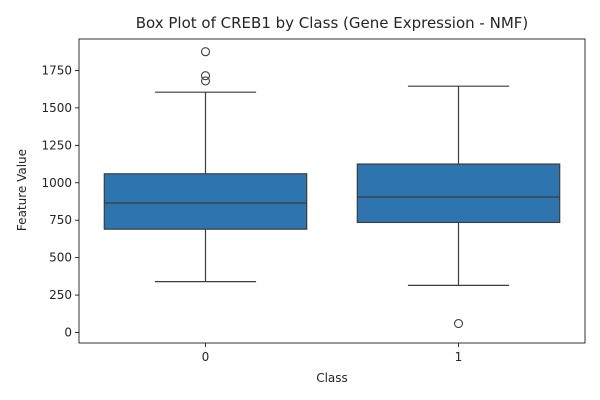 This screenshot has height=400, width=600. I want to click on y-tick-label-1500: 1500, so click(56, 108).